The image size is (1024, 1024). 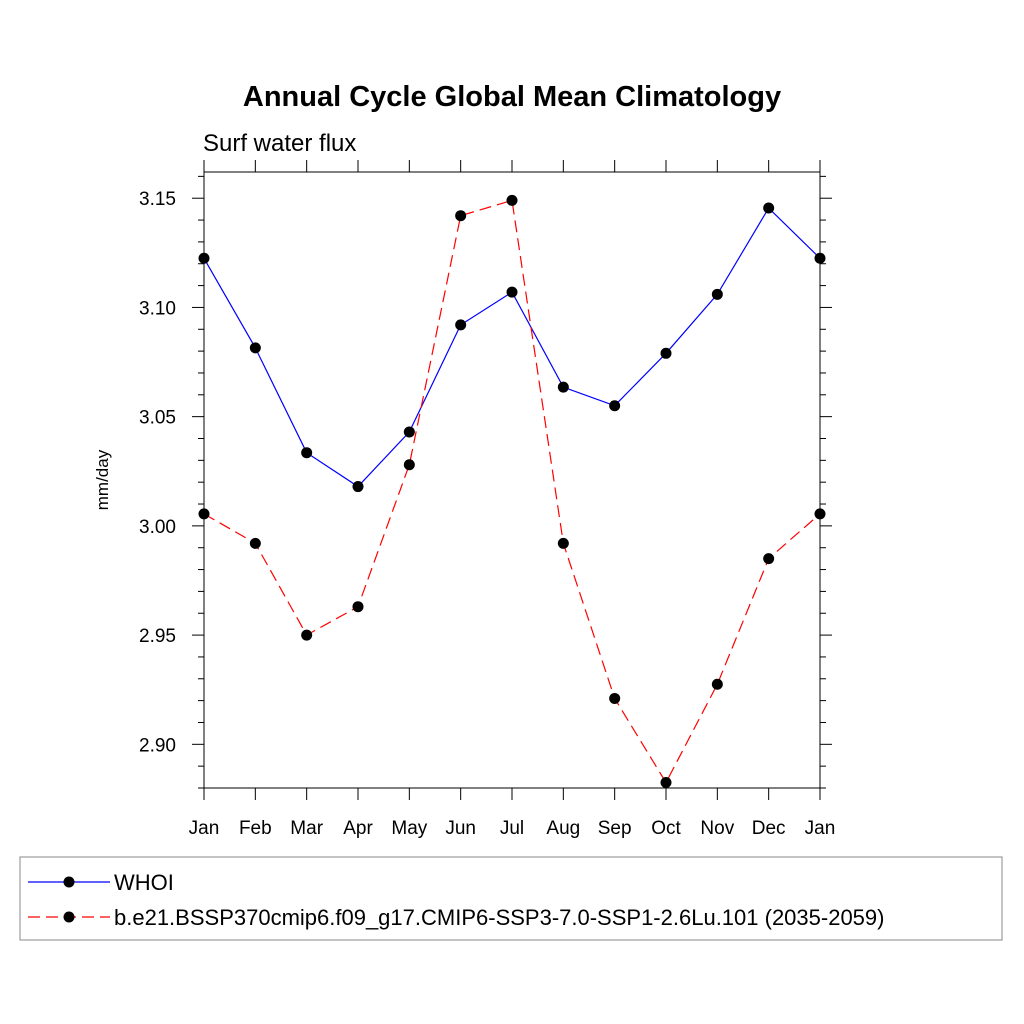 I want to click on y-tick-label: 2.90, so click(x=157, y=745).